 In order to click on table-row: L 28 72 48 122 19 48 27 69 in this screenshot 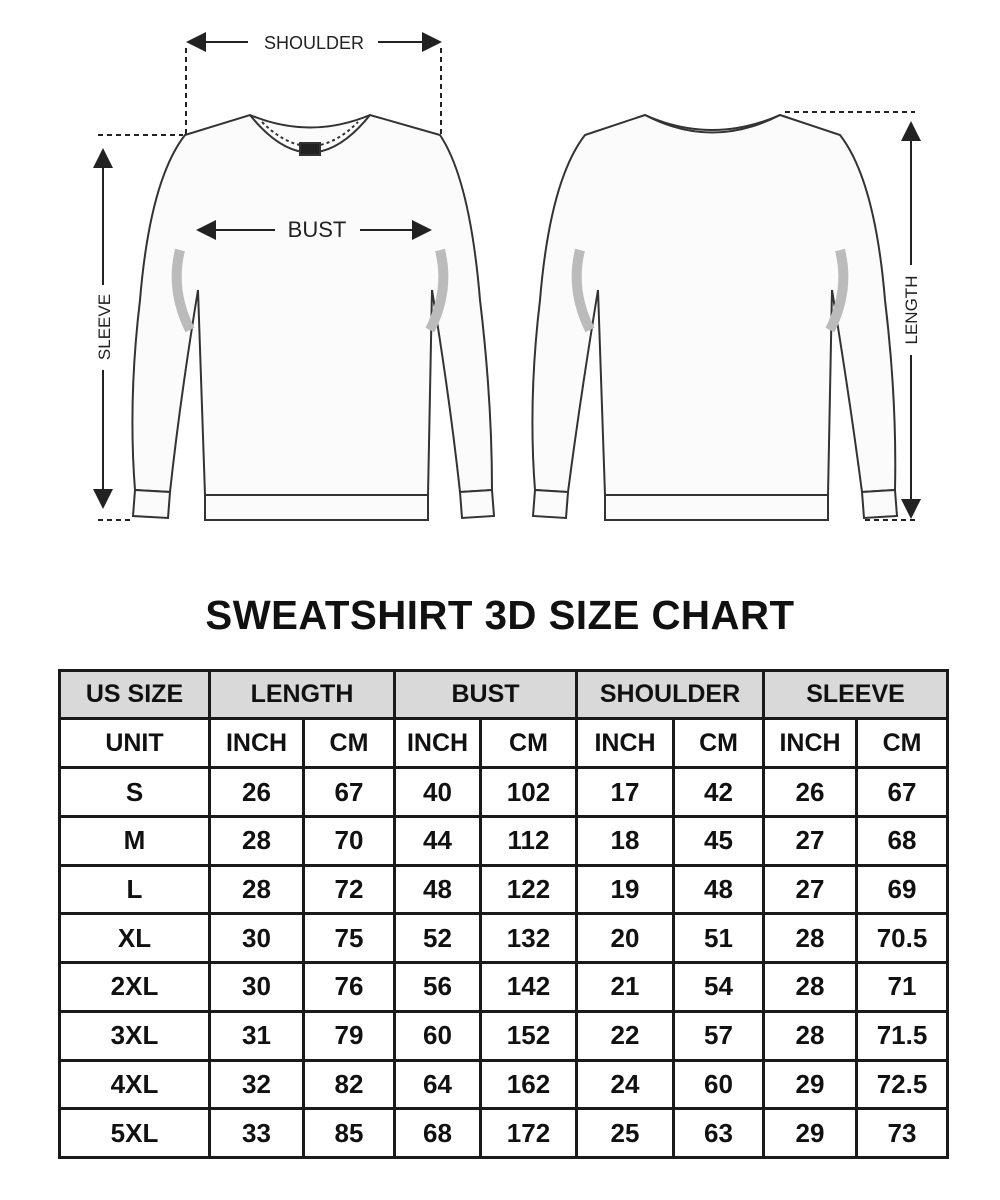, I will do `click(504, 889)`.